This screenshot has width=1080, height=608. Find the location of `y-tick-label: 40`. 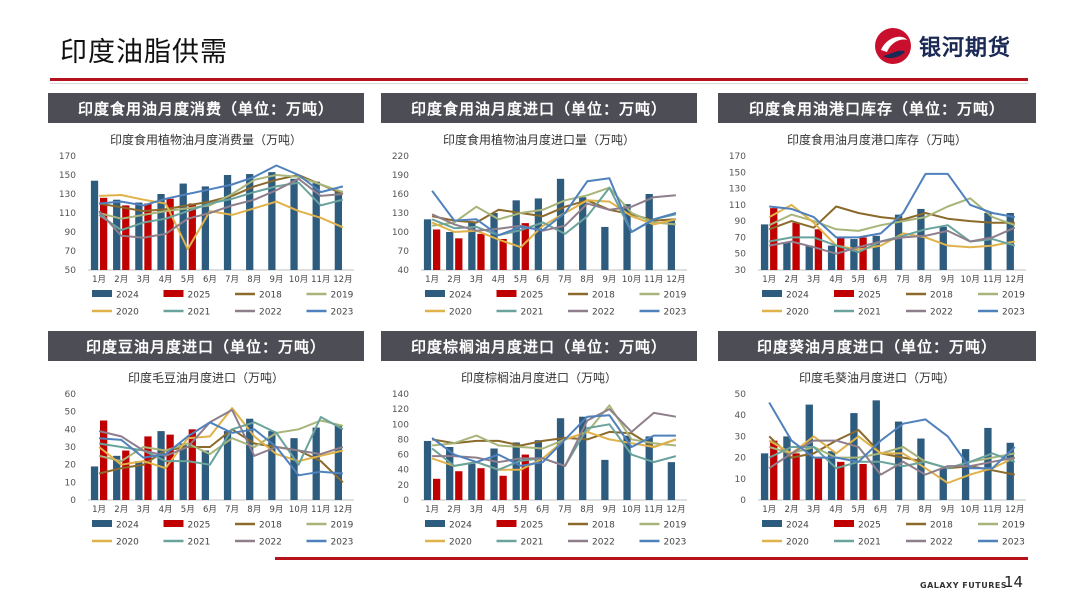

y-tick-label: 40 is located at coordinates (404, 271).